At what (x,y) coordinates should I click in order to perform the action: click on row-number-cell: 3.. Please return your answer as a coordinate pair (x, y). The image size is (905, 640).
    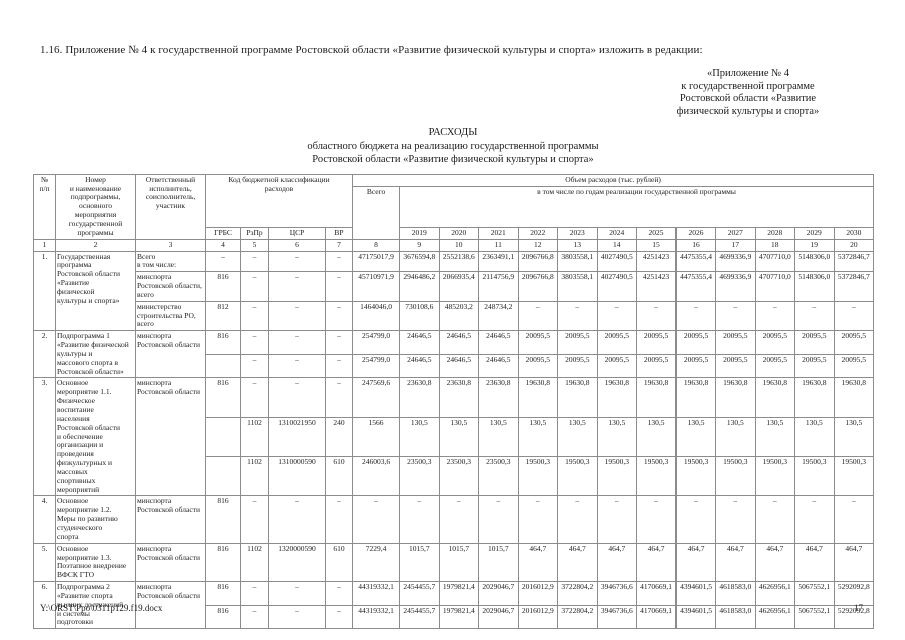
    Looking at the image, I should click on (44, 437).